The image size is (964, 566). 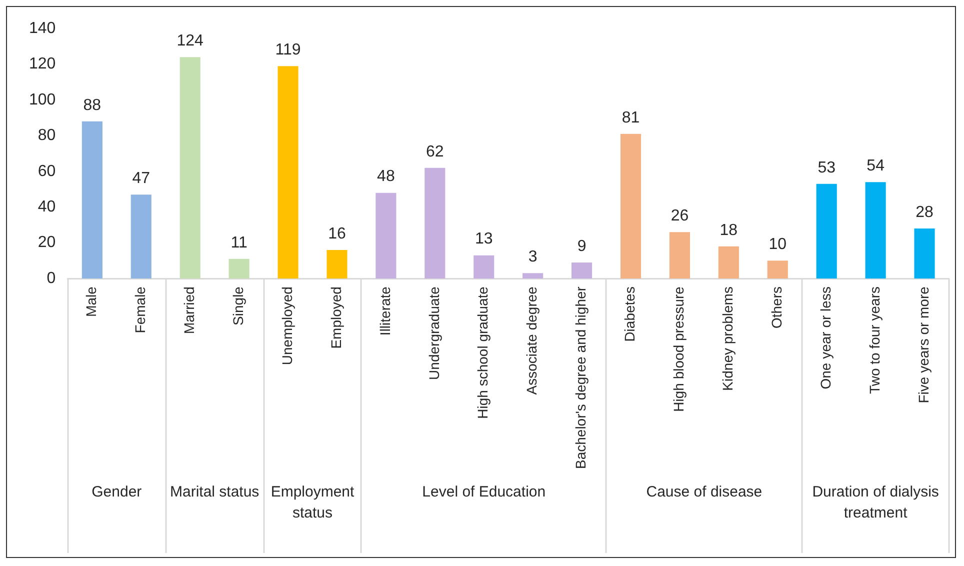 What do you see at coordinates (336, 317) in the screenshot?
I see `x-tick-label: Employed` at bounding box center [336, 317].